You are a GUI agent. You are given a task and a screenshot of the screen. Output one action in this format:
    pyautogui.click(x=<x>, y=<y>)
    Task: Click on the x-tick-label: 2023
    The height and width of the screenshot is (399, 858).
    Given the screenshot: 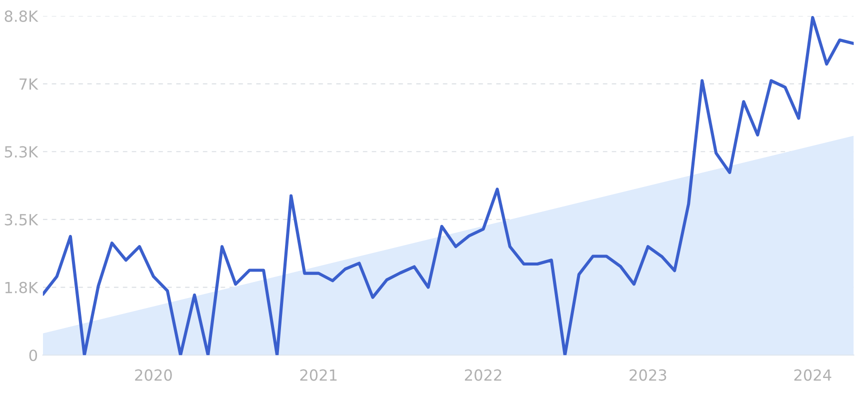 What is the action you would take?
    pyautogui.click(x=648, y=375)
    